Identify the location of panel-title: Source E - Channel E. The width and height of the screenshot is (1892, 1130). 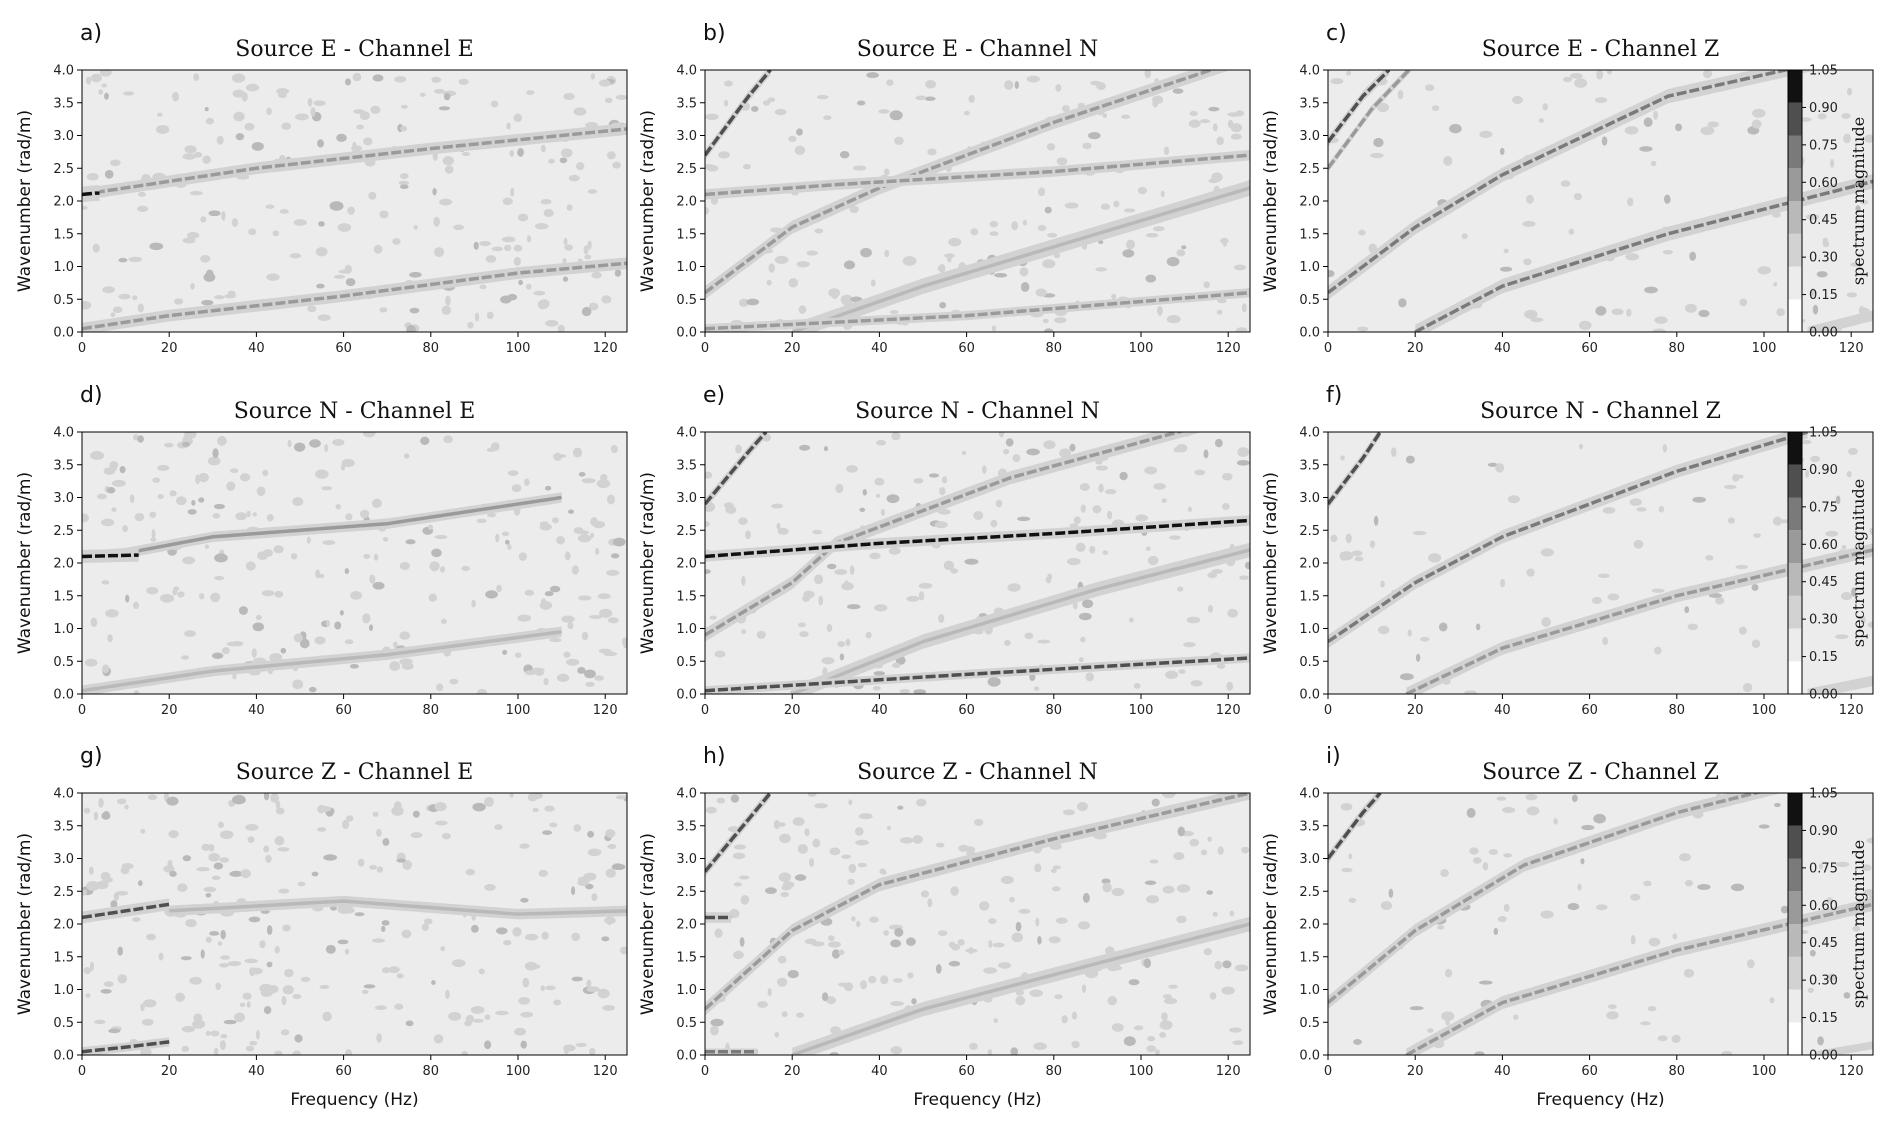
(354, 49).